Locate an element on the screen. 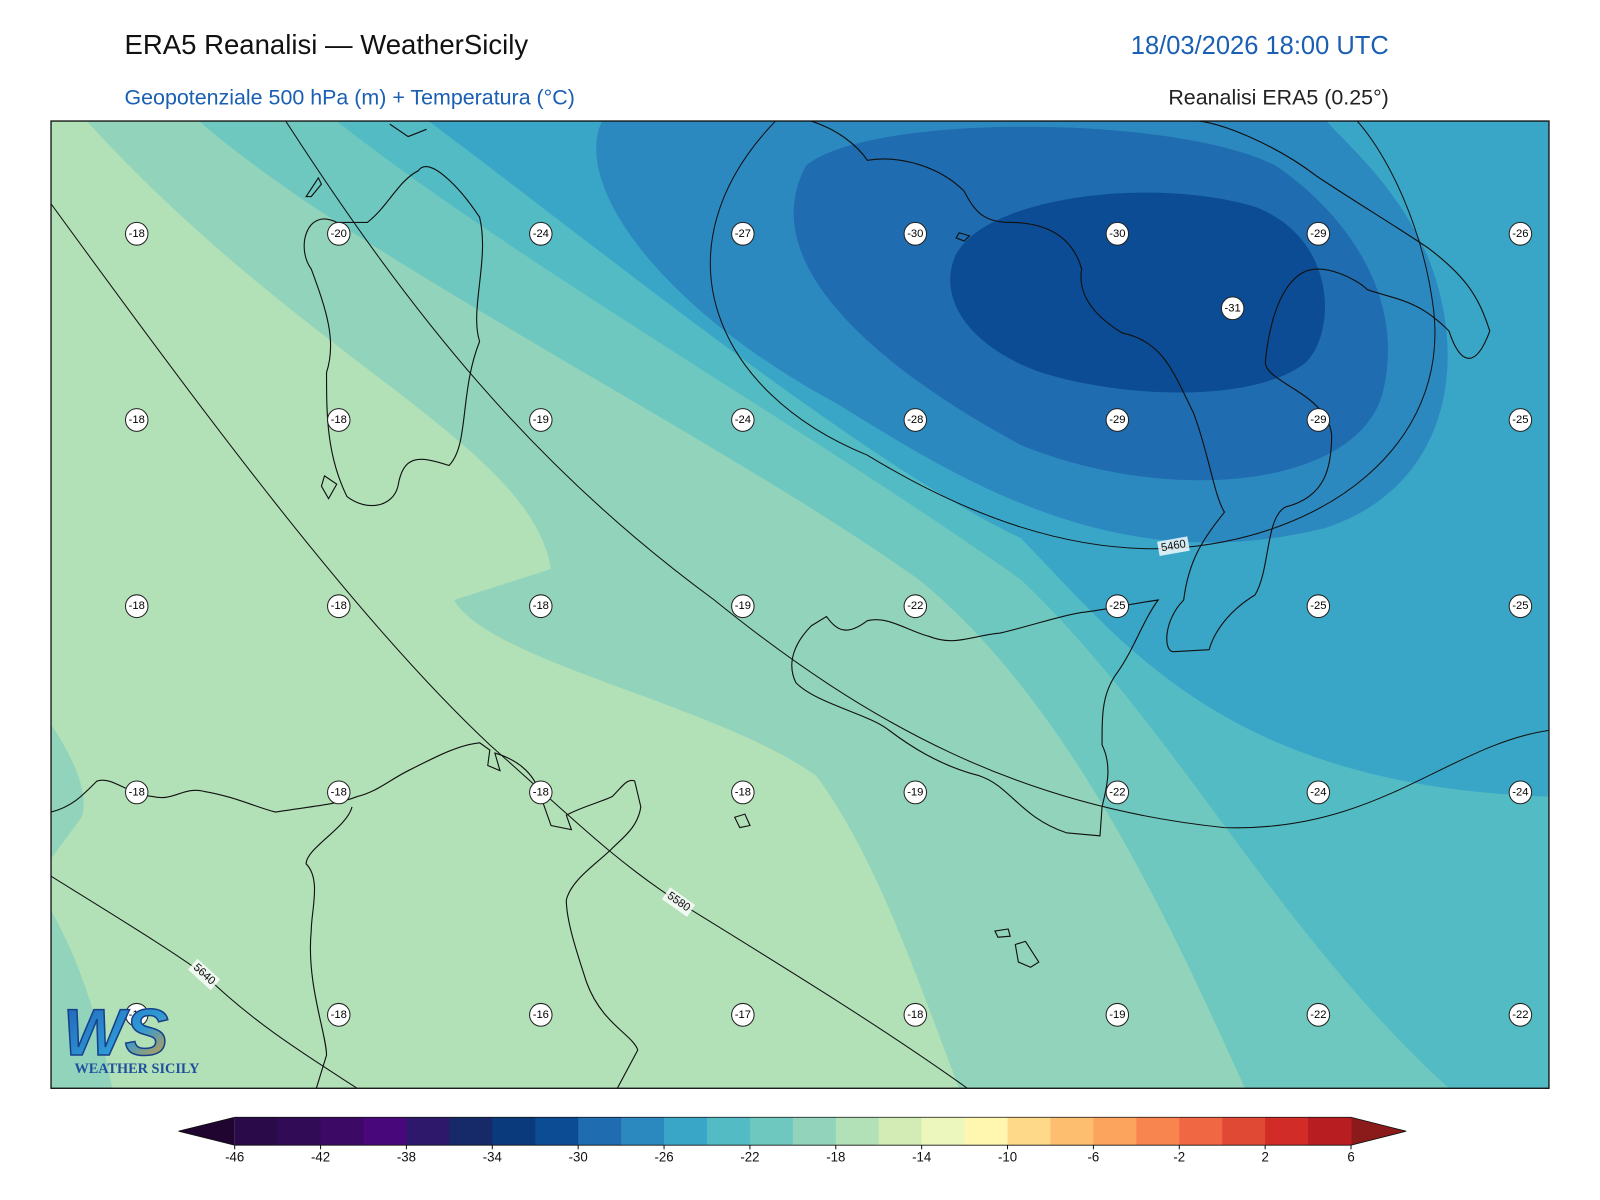  temperature-label: -28 is located at coordinates (915, 420).